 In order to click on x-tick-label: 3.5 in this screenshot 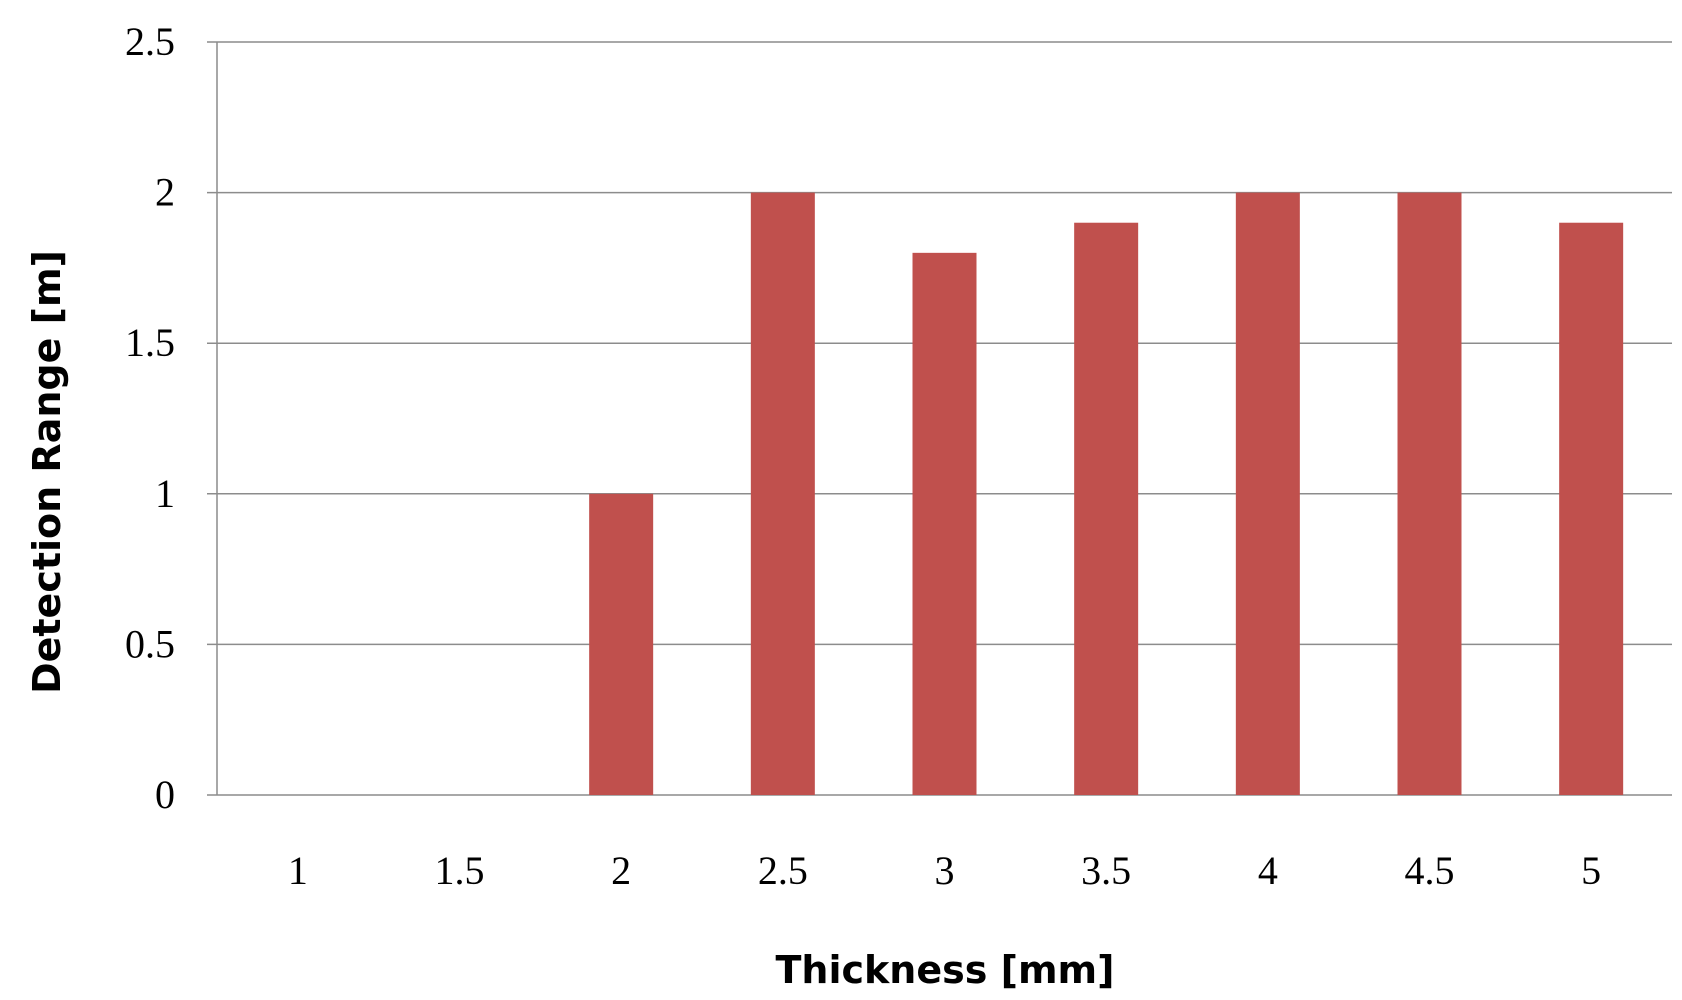, I will do `click(1106, 870)`.